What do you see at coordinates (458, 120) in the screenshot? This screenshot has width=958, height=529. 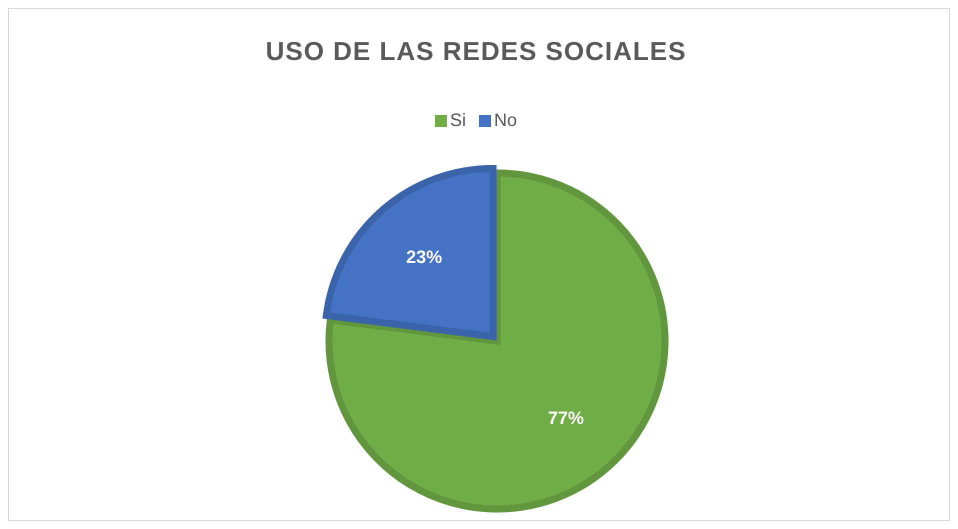 I see `legend-label: Si` at bounding box center [458, 120].